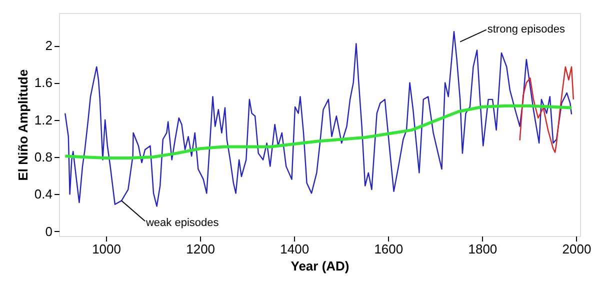 This screenshot has height=283, width=600. I want to click on line-series, so click(546, 109).